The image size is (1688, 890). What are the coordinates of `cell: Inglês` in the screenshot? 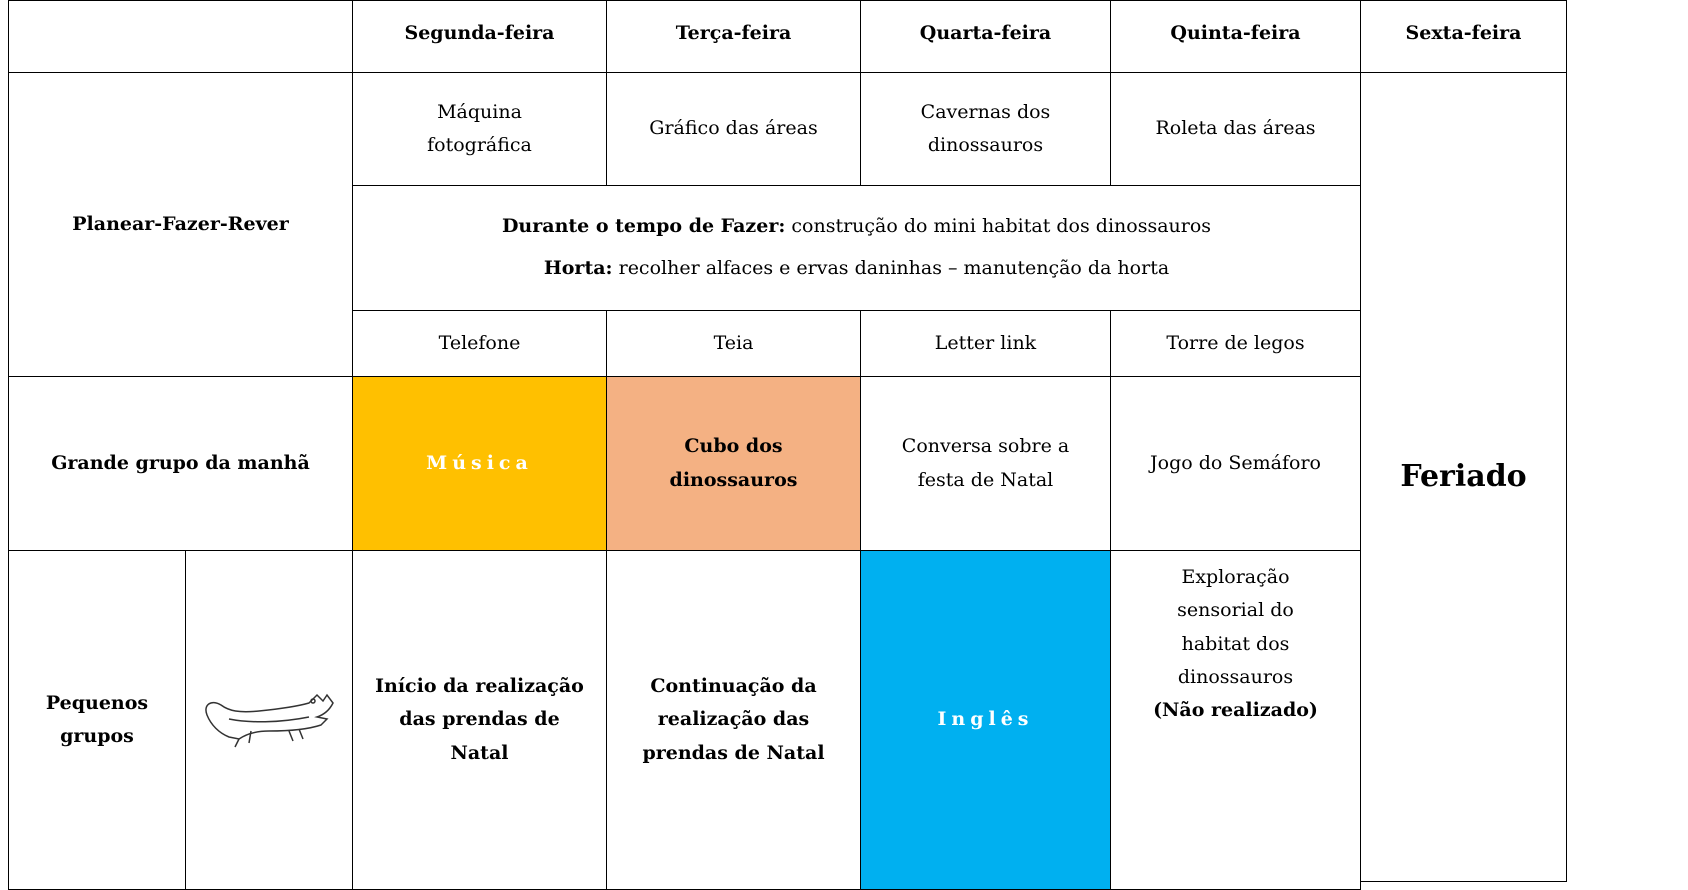 It's located at (985, 720).